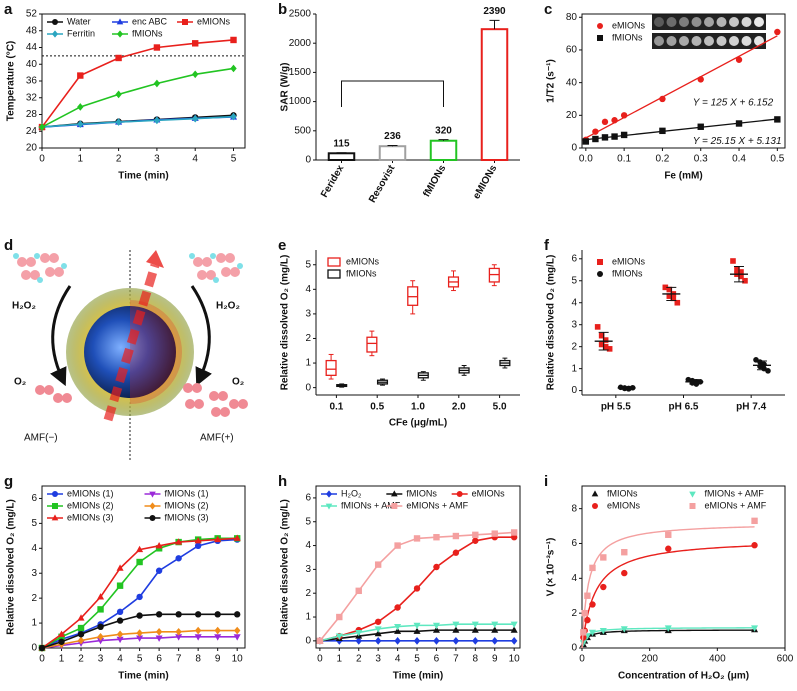 Image resolution: width=797 pixels, height=691 pixels. Describe the element at coordinates (456, 659) in the screenshot. I see `x-tick-label: 7` at that location.